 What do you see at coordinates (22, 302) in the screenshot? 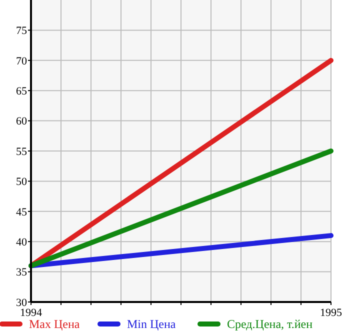
I see `y-tick-label: 30` at bounding box center [22, 302].